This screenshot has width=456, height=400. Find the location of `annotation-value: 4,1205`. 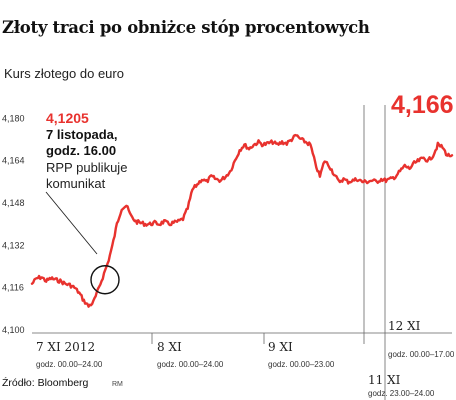

annotation-value: 4,1205 is located at coordinates (67, 118).